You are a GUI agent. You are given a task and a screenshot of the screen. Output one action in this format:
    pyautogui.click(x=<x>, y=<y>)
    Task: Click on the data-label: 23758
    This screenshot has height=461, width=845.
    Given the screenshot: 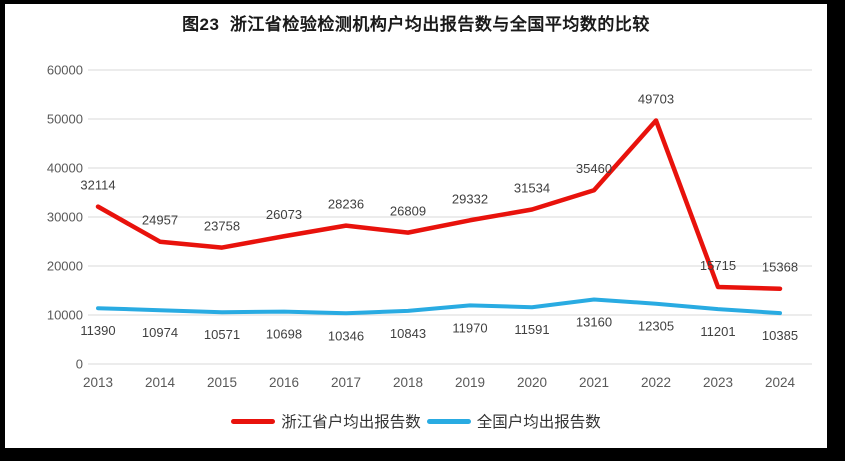 What is the action you would take?
    pyautogui.click(x=222, y=226)
    